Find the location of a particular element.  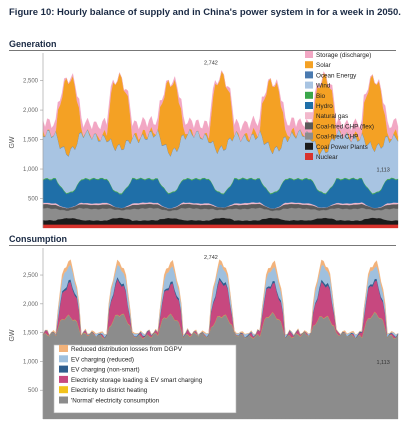

legend-label-ev-charging-non-smart: EV charging (non-smart) is located at coordinates (105, 370).